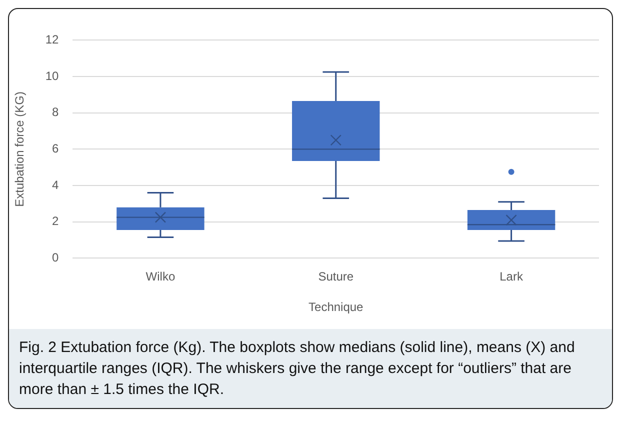  What do you see at coordinates (56, 257) in the screenshot?
I see `y-tick-label: 0` at bounding box center [56, 257].